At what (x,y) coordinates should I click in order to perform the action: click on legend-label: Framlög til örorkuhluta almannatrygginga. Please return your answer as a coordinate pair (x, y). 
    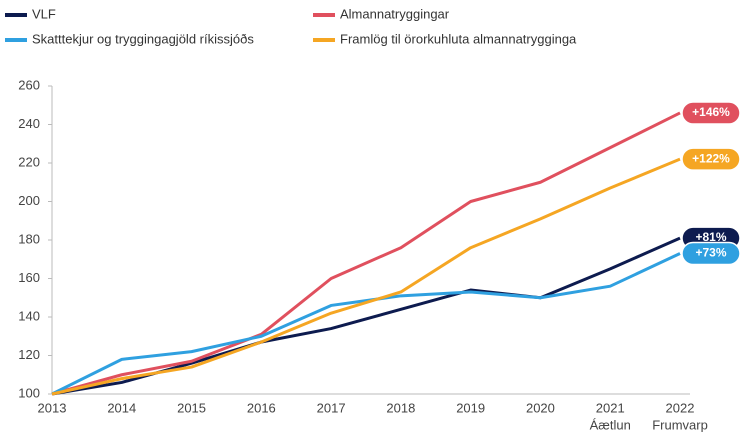
    Looking at the image, I should click on (458, 38).